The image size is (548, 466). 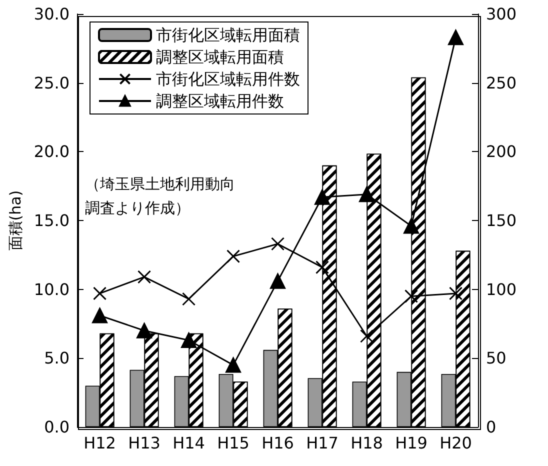 I want to click on y-axis-title: 面積(ha), so click(x=15, y=220).